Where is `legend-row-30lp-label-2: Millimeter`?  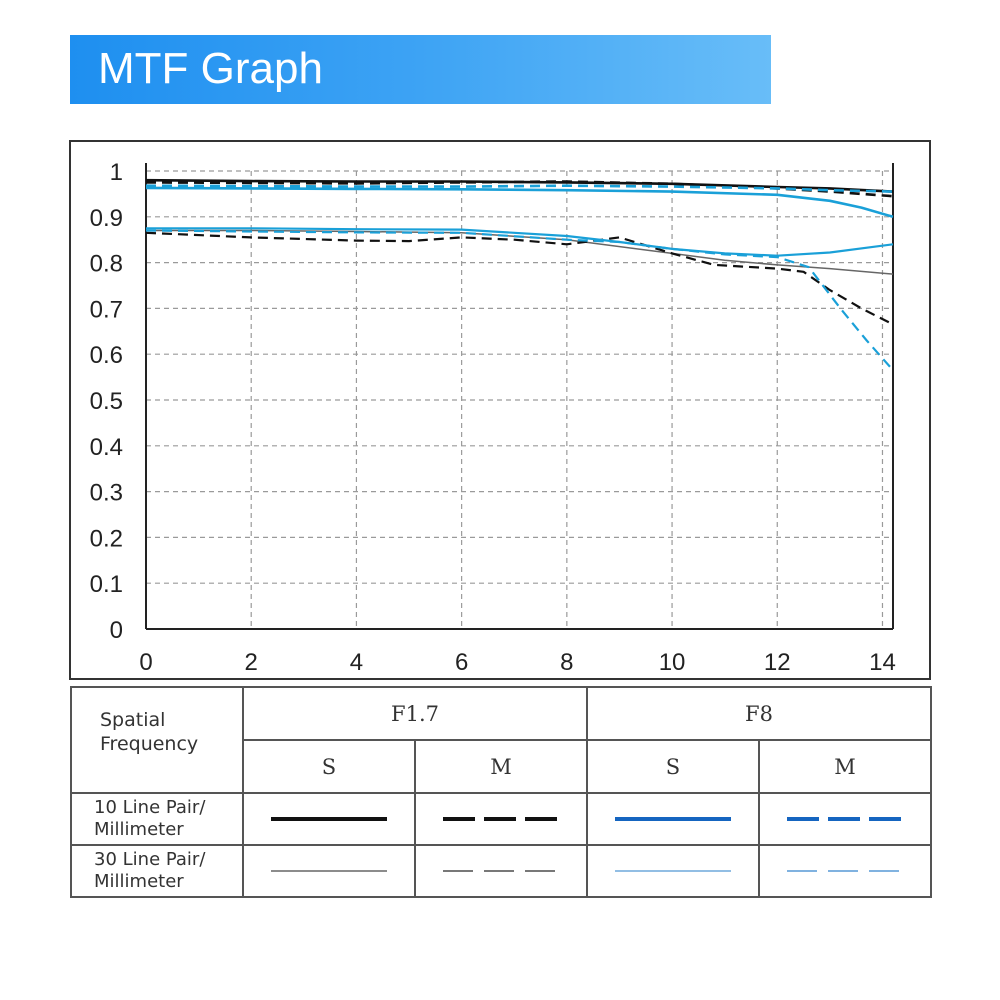
legend-row-30lp-label-2: Millimeter is located at coordinates (139, 881).